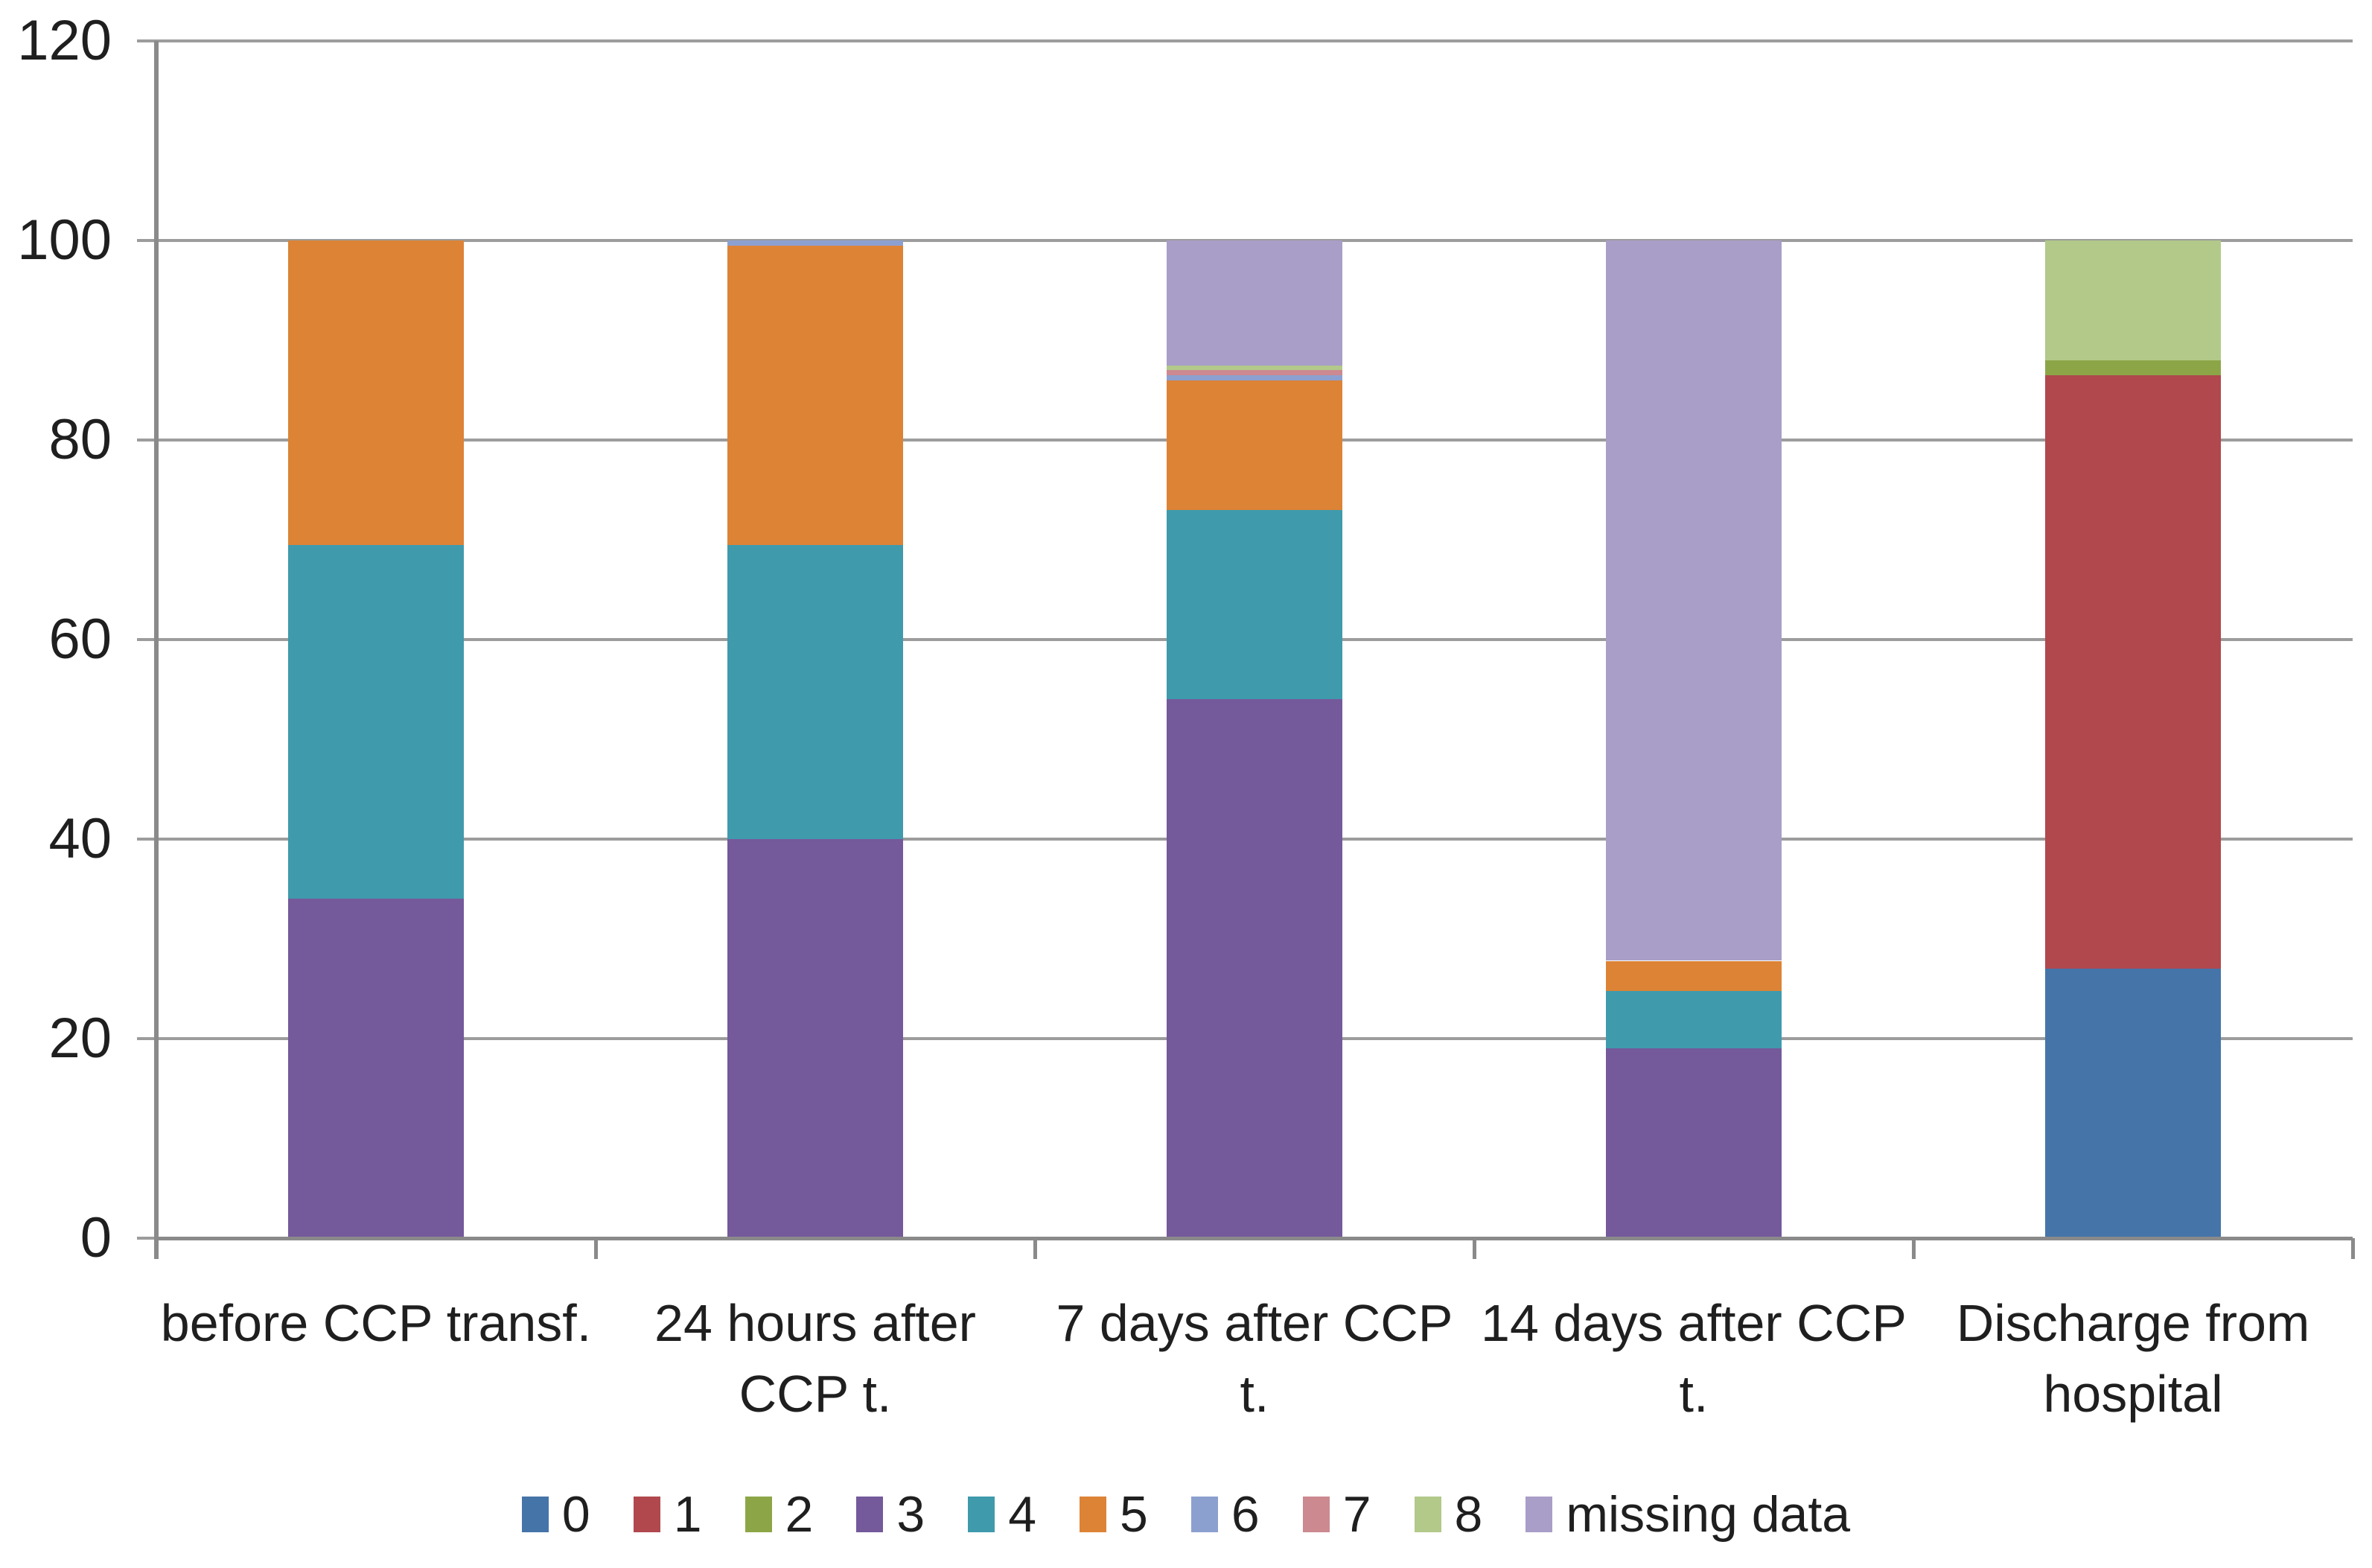 Image resolution: width=2372 pixels, height=1568 pixels. What do you see at coordinates (2133, 1359) in the screenshot?
I see `x-axis-label-5: Discharge from hospital` at bounding box center [2133, 1359].